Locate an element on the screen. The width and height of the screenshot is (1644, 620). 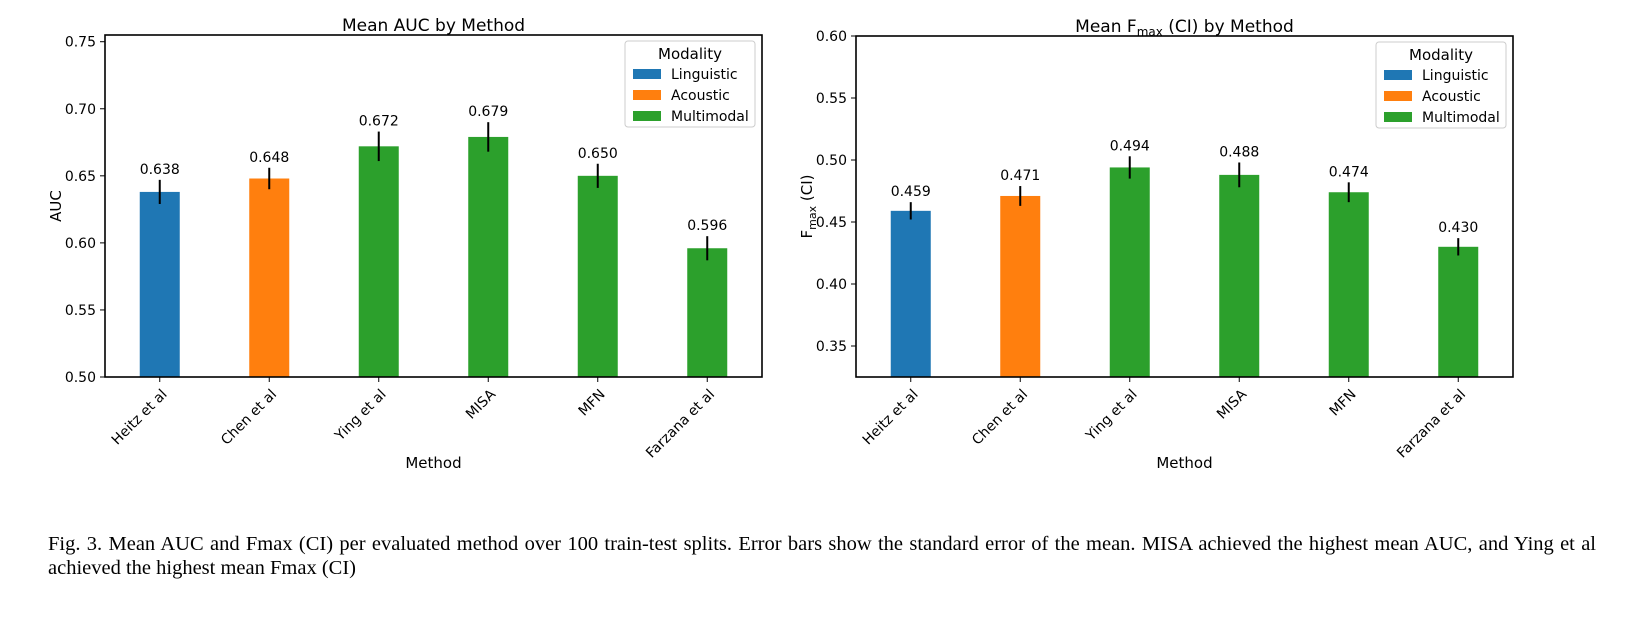
data-label-auc-5: 0.596 is located at coordinates (707, 226).